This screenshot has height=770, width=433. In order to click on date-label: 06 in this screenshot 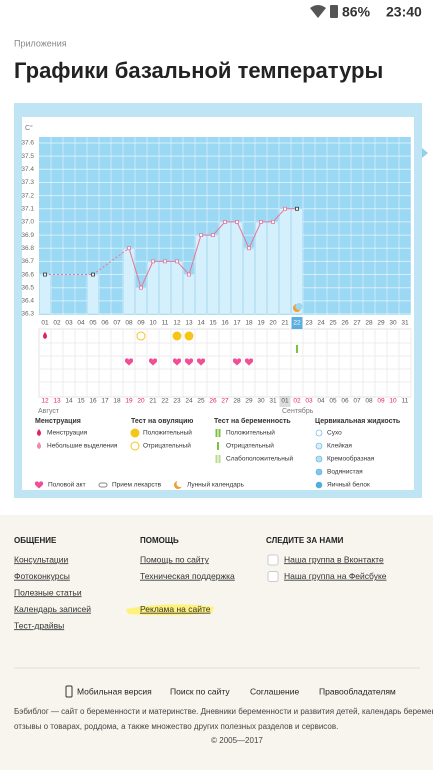, I will do `click(345, 401)`.